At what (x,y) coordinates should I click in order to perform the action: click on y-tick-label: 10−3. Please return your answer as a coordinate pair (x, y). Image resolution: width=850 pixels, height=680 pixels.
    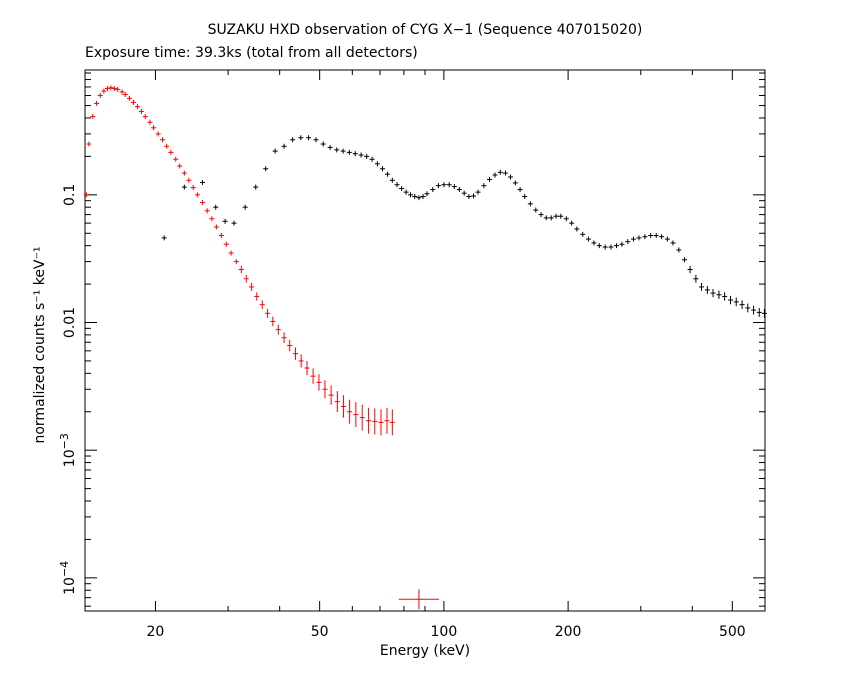
    Looking at the image, I should click on (68, 450).